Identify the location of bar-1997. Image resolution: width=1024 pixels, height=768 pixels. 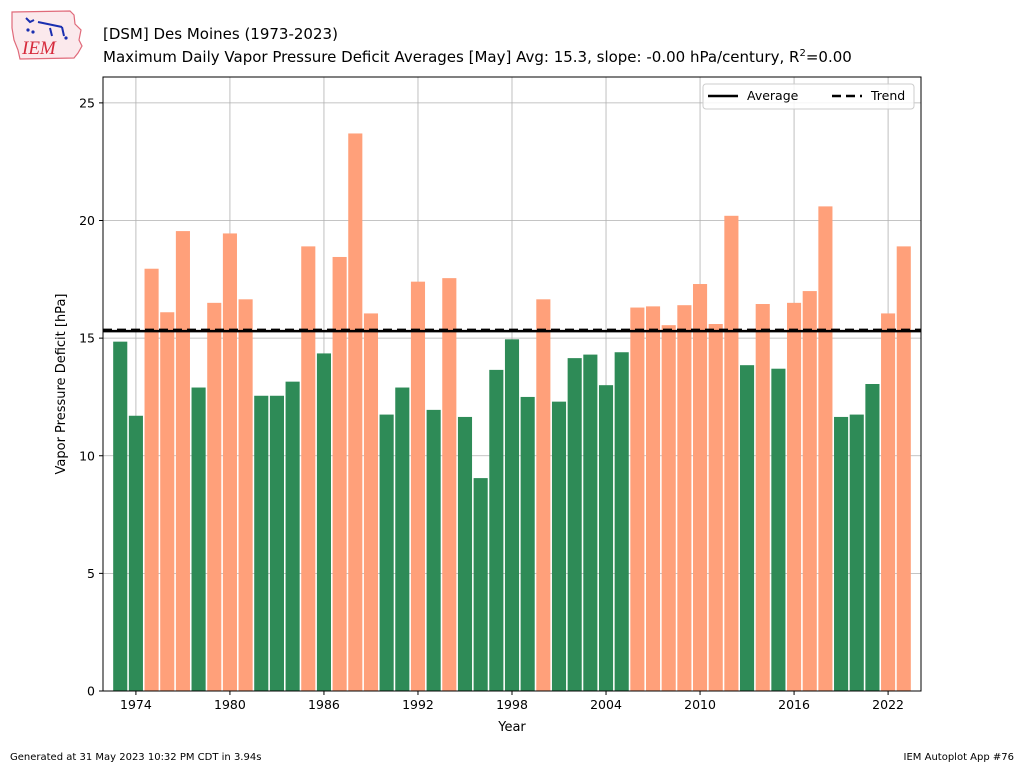
(496, 530).